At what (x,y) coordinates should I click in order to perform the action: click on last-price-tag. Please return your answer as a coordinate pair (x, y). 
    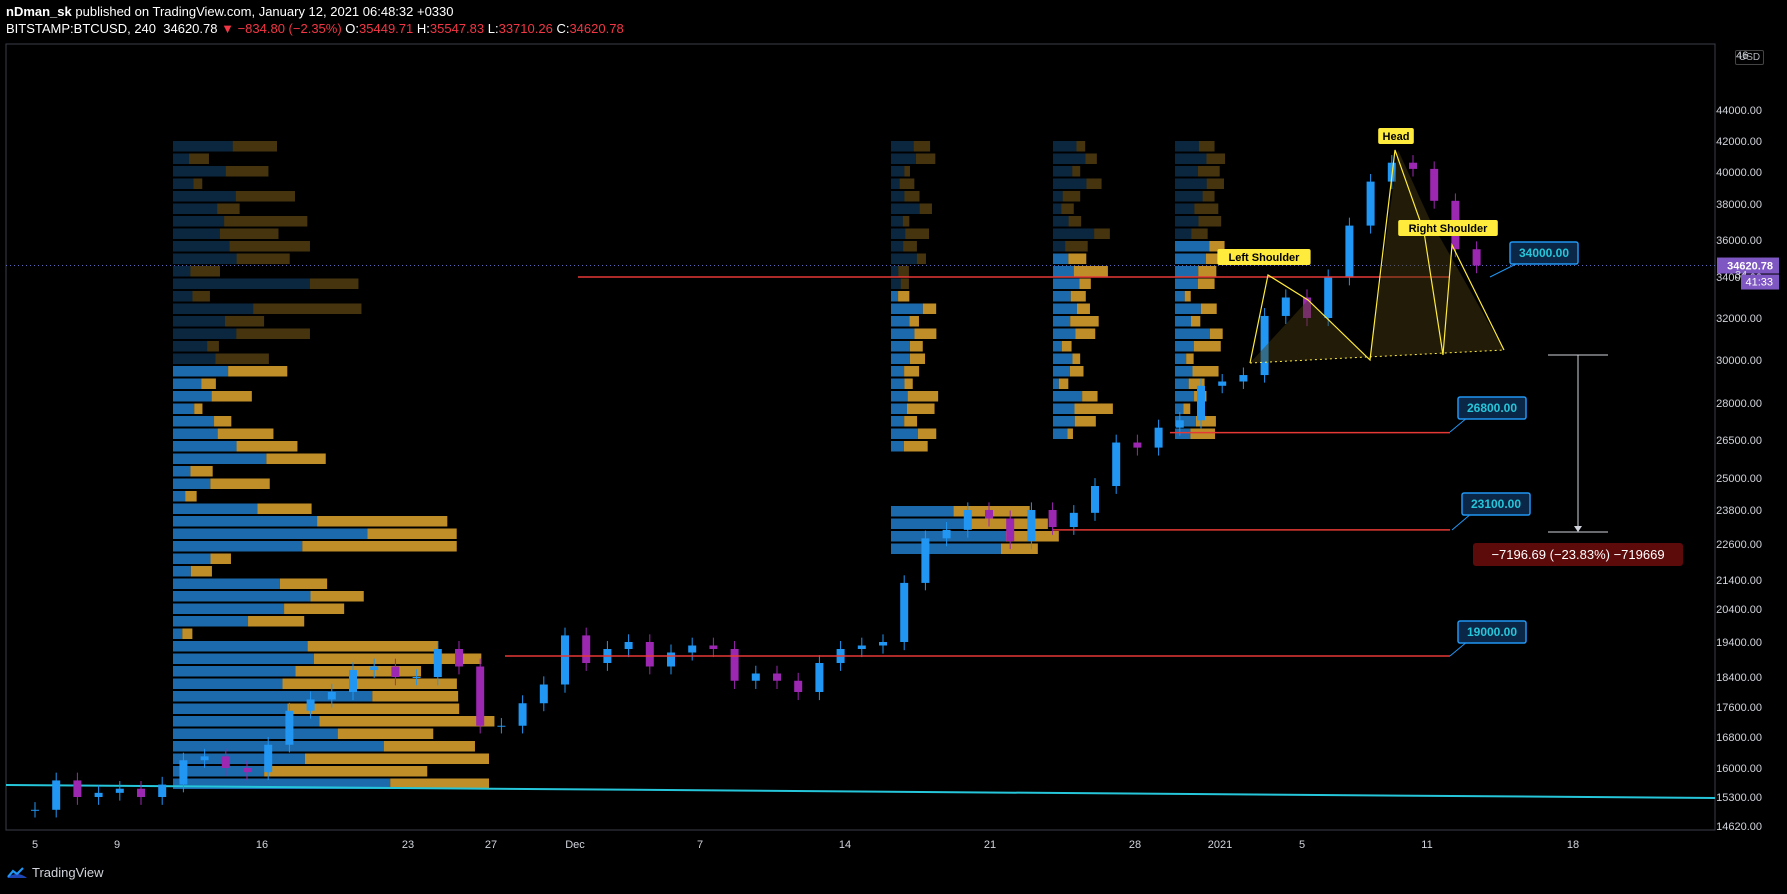
    Looking at the image, I should click on (1748, 265).